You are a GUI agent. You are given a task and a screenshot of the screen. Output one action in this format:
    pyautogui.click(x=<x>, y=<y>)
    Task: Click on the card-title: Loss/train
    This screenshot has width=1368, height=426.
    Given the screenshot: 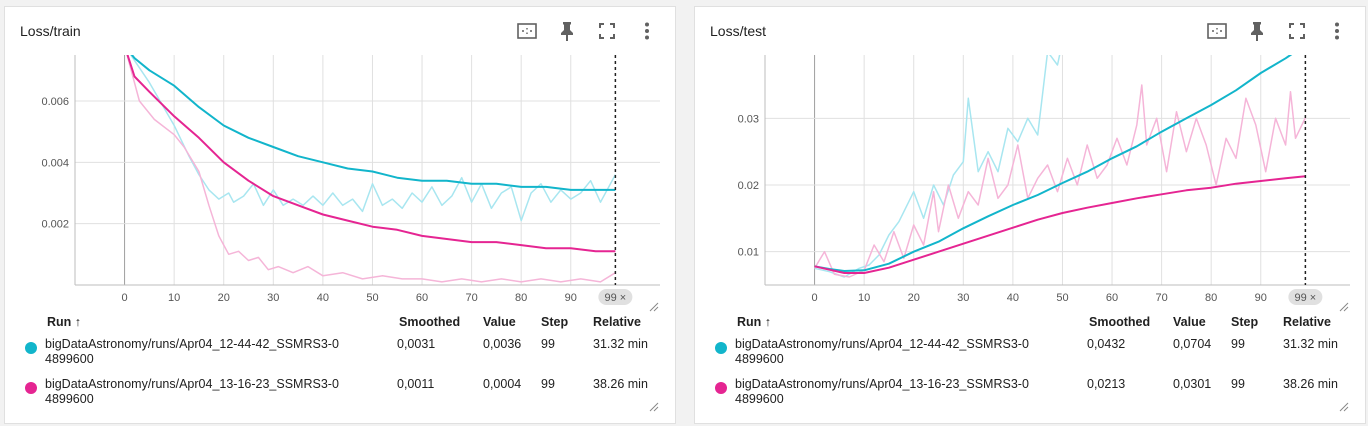 What is the action you would take?
    pyautogui.click(x=50, y=31)
    